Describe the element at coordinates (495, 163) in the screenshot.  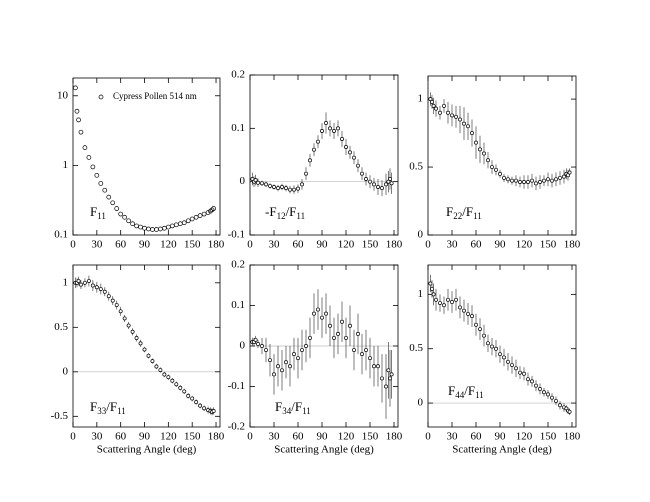
I see `panel: 0 30 60 90 120 150 180 0 0.5 1 F22/F11` at that location.